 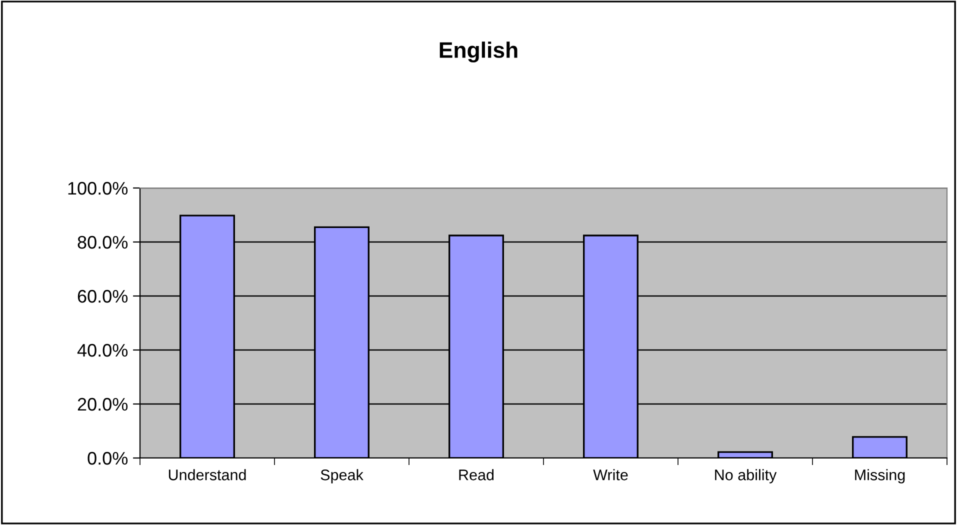 I want to click on y-tick-label: 80.0%, so click(x=103, y=242).